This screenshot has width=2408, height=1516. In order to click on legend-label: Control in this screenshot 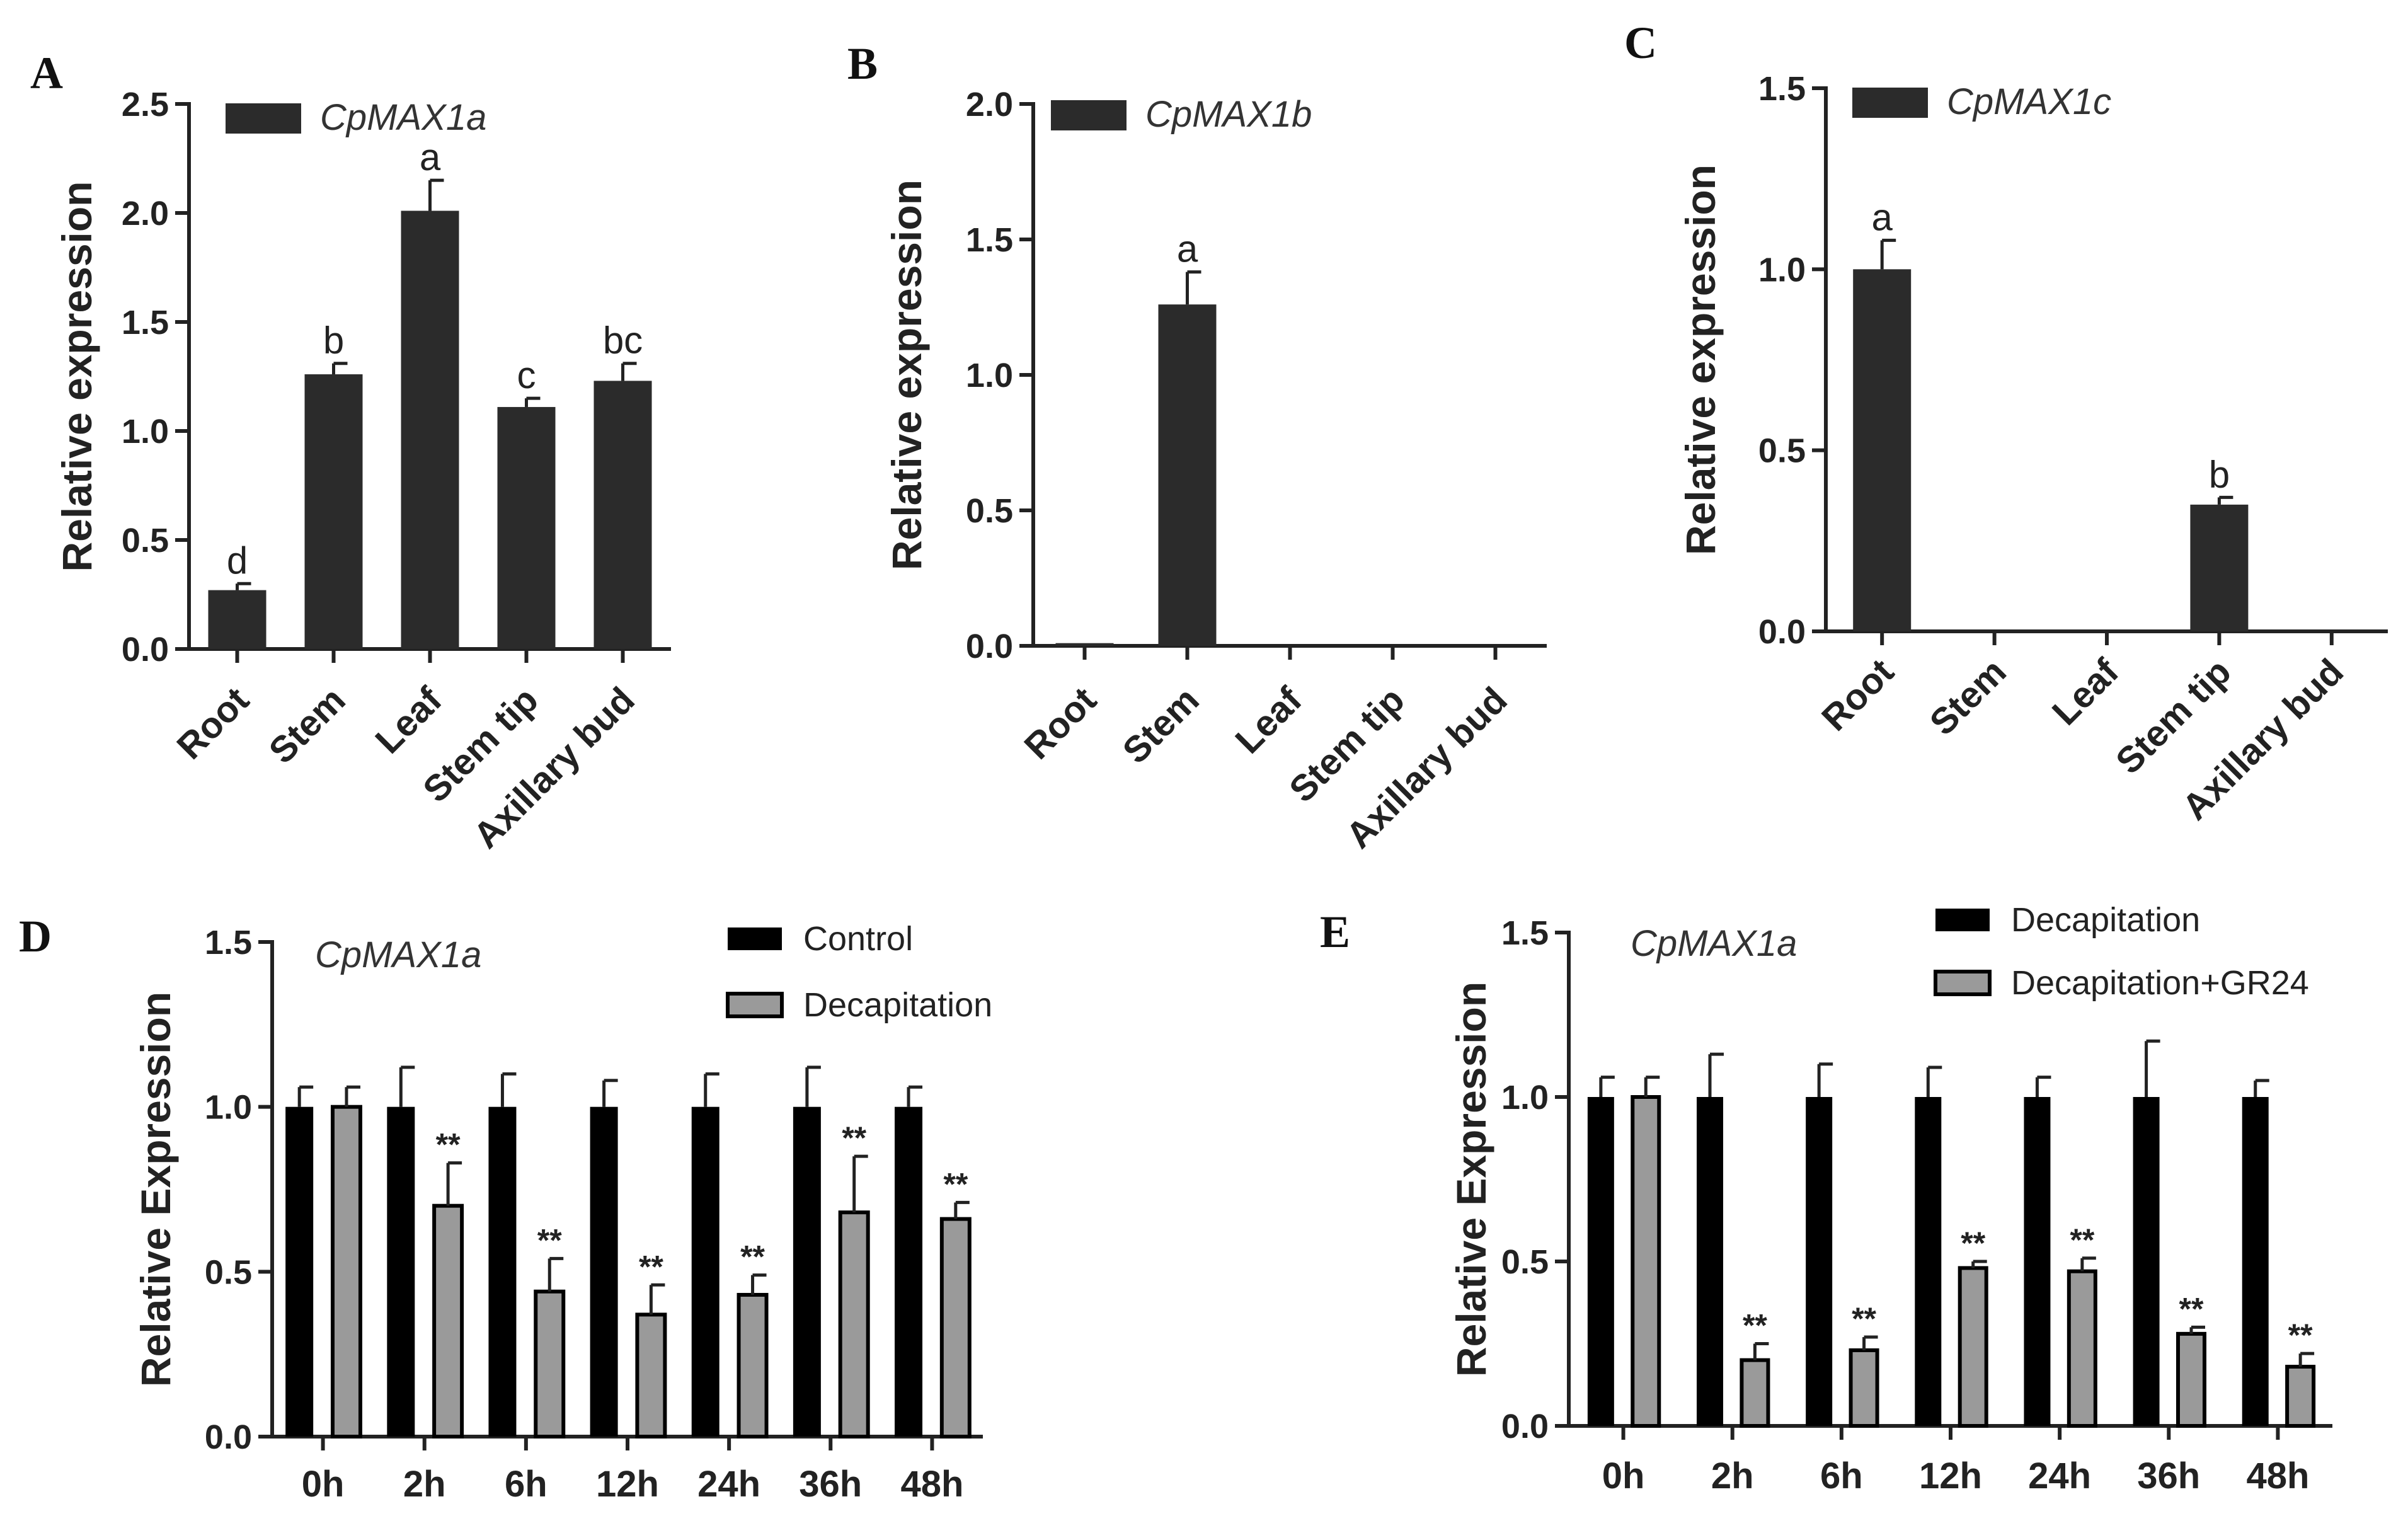, I will do `click(858, 939)`.